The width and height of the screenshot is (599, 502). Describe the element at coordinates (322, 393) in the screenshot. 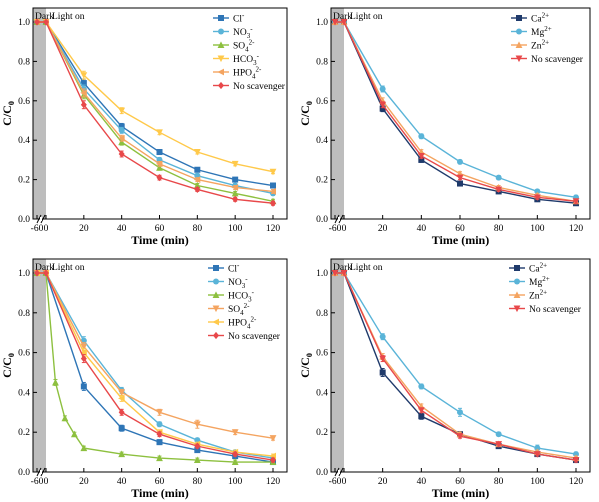

I see `y-tick-label: 0.4` at that location.